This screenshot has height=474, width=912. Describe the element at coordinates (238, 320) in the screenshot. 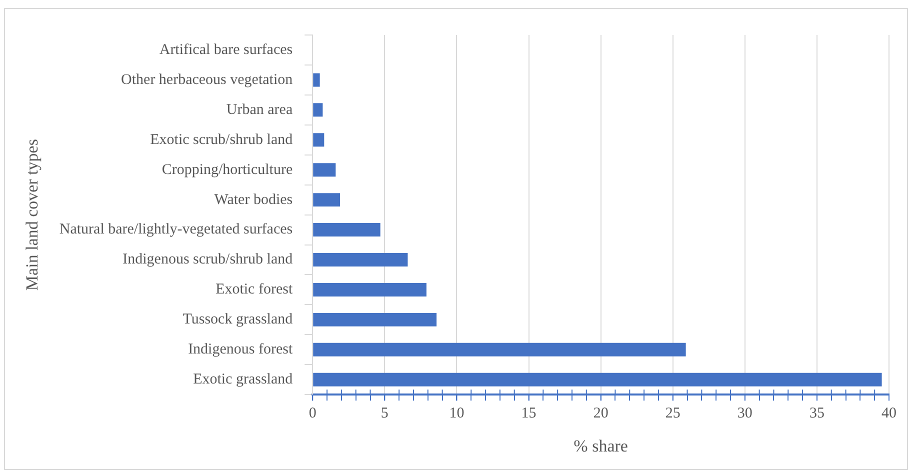

I see `y-tick-label: Tussock grassland` at that location.